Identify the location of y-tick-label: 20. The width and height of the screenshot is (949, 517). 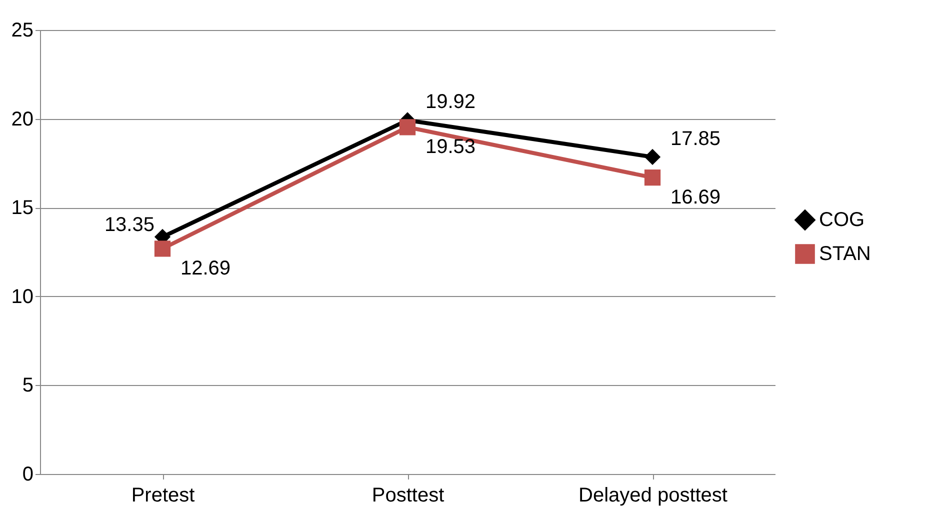
(22, 119).